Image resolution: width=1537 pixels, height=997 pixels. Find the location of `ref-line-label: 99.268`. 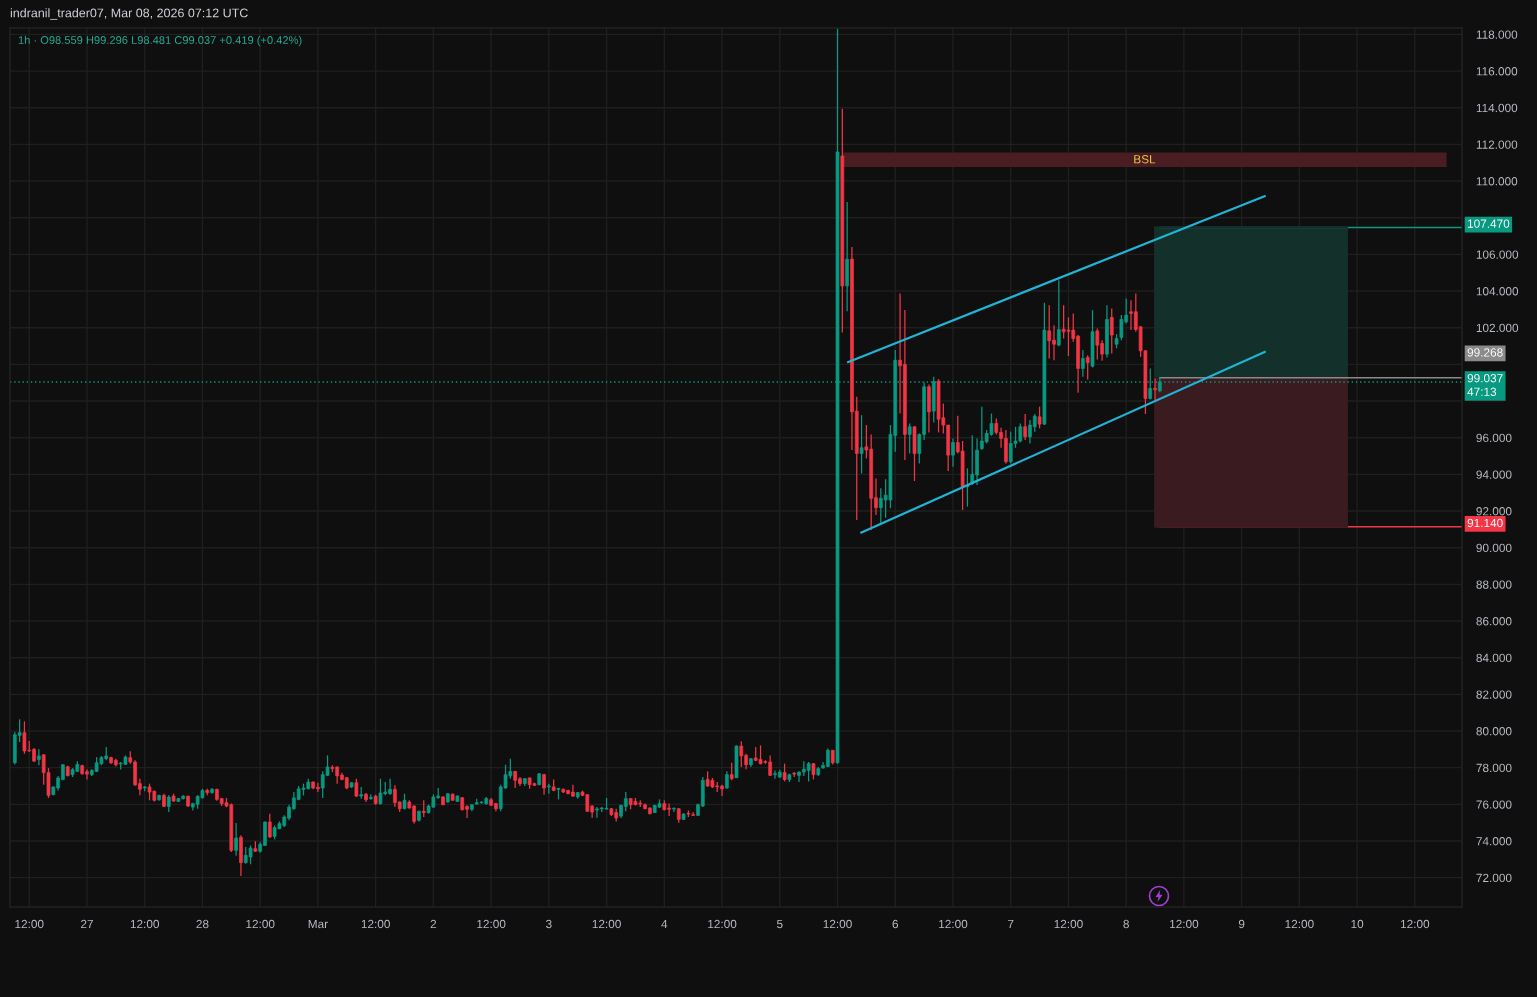

ref-line-label: 99.268 is located at coordinates (1485, 352).